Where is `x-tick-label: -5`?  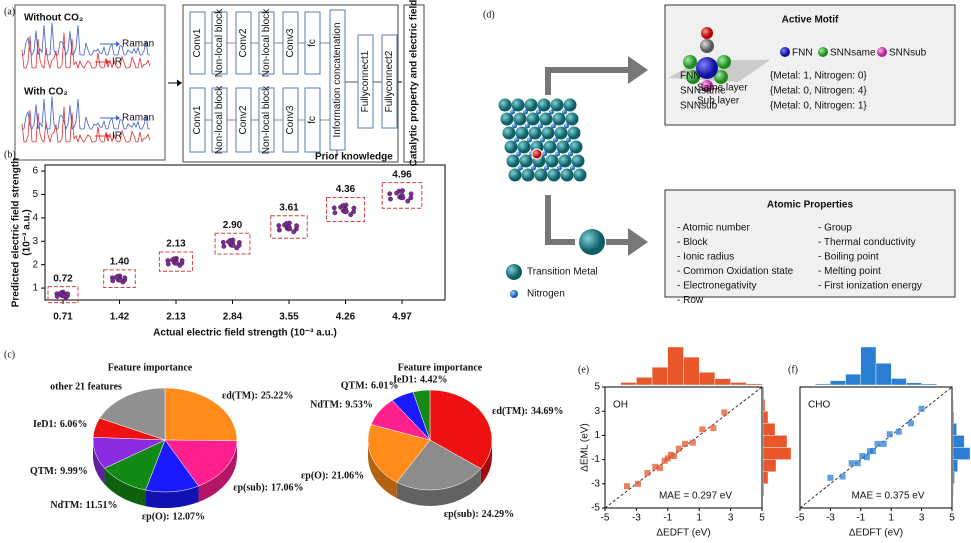
x-tick-label: -5 is located at coordinates (800, 518).